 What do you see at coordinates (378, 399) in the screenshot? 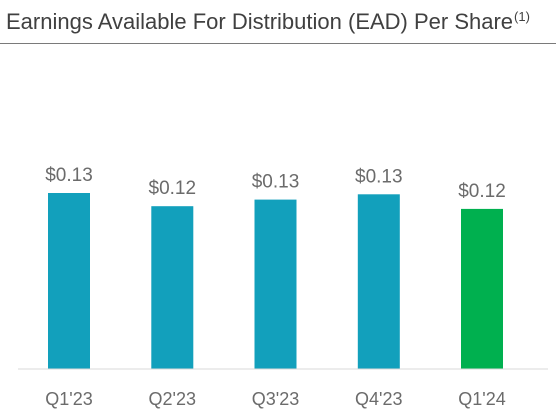
I see `x-tick-label-q423: Q4'23` at bounding box center [378, 399].